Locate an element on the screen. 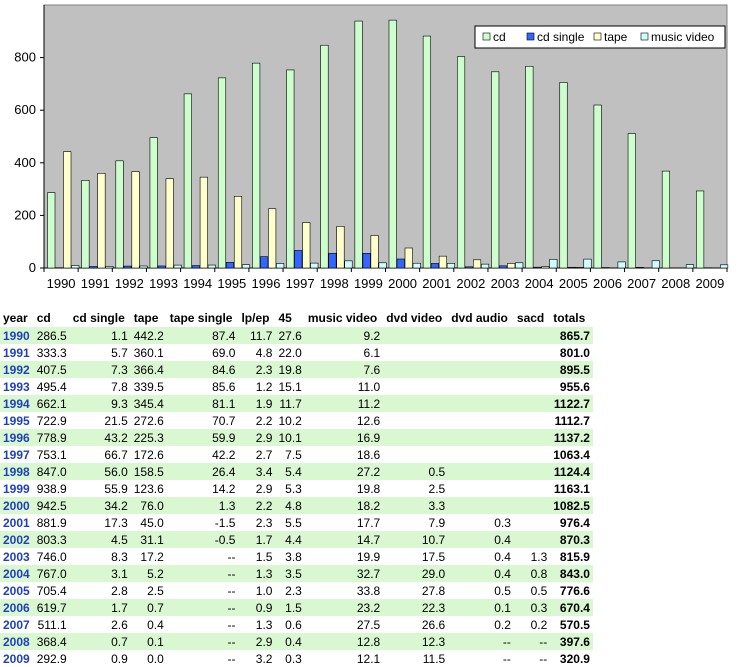 This screenshot has width=740, height=667. table-cell: 339.5 is located at coordinates (148, 386).